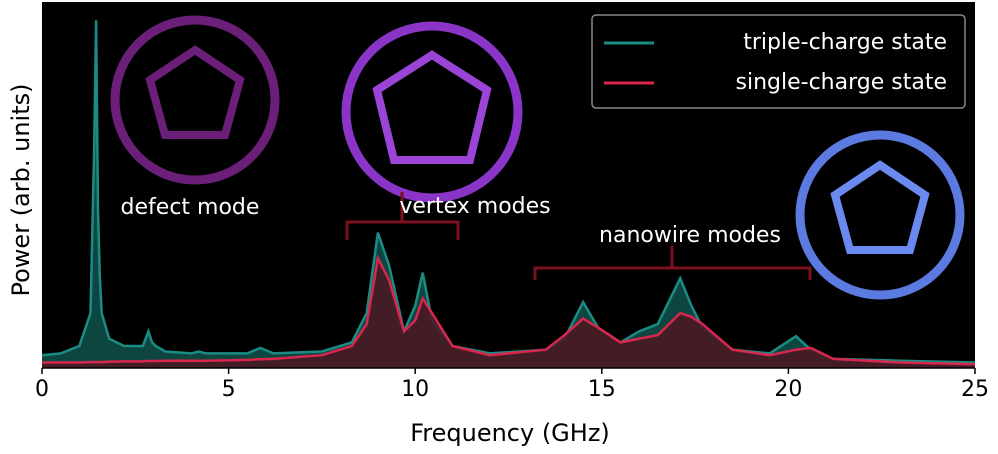  I want to click on legend-label: triple-charge state, so click(845, 42).